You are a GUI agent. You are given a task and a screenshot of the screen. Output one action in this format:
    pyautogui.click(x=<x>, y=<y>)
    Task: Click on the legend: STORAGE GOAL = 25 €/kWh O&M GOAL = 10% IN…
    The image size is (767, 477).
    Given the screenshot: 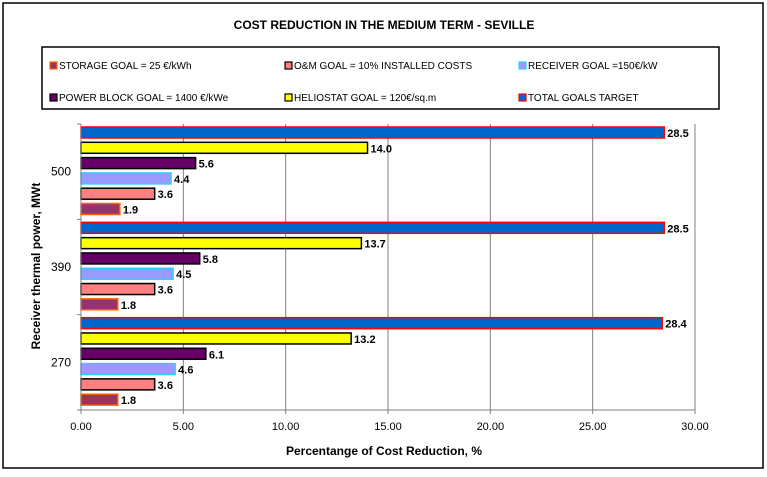 What is the action you would take?
    pyautogui.click(x=353, y=82)
    